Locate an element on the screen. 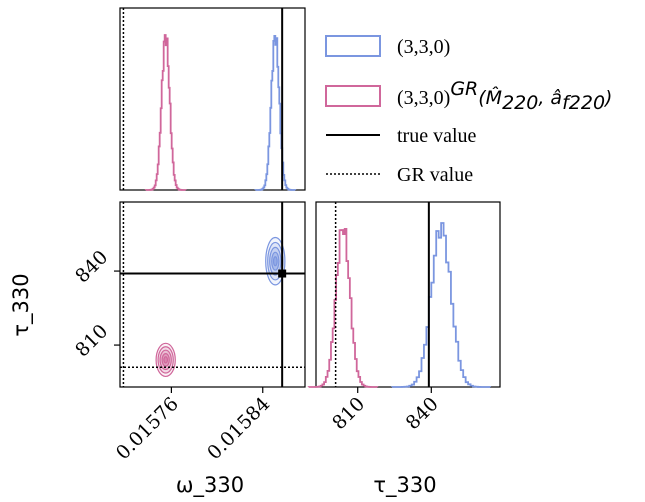  legend-label-gr: (3,3,0)GR(M̂220, âf220) is located at coordinates (504, 96).